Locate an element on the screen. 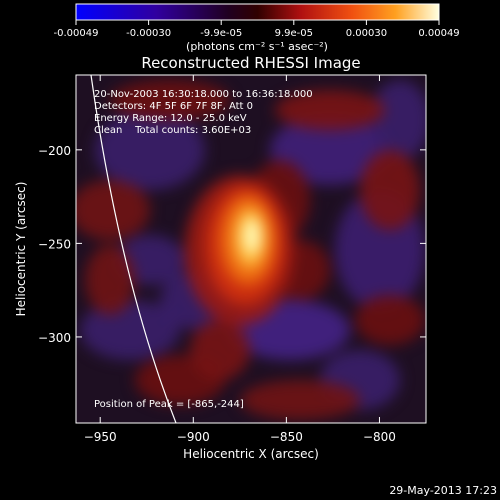  colorbar-tick-label: -9.9e-05 is located at coordinates (221, 33).